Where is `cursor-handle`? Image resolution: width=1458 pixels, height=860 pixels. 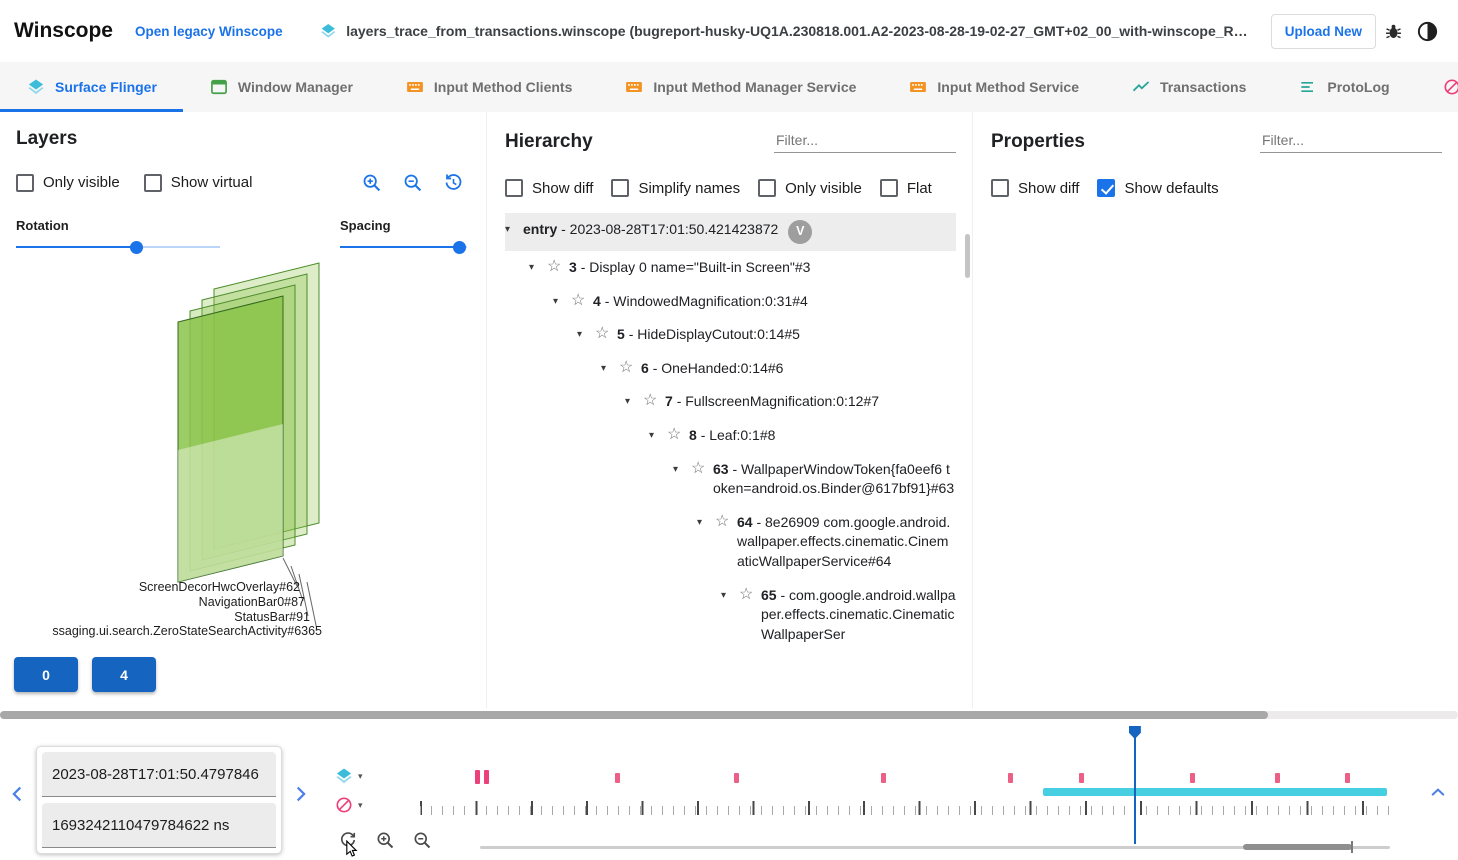 cursor-handle is located at coordinates (1134, 732).